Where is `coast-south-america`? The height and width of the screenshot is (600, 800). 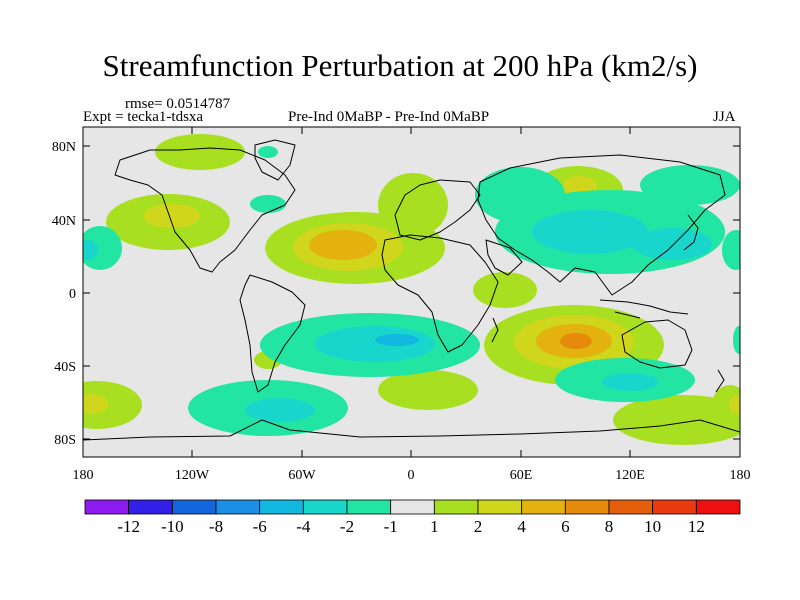 coast-south-america is located at coordinates (272, 333).